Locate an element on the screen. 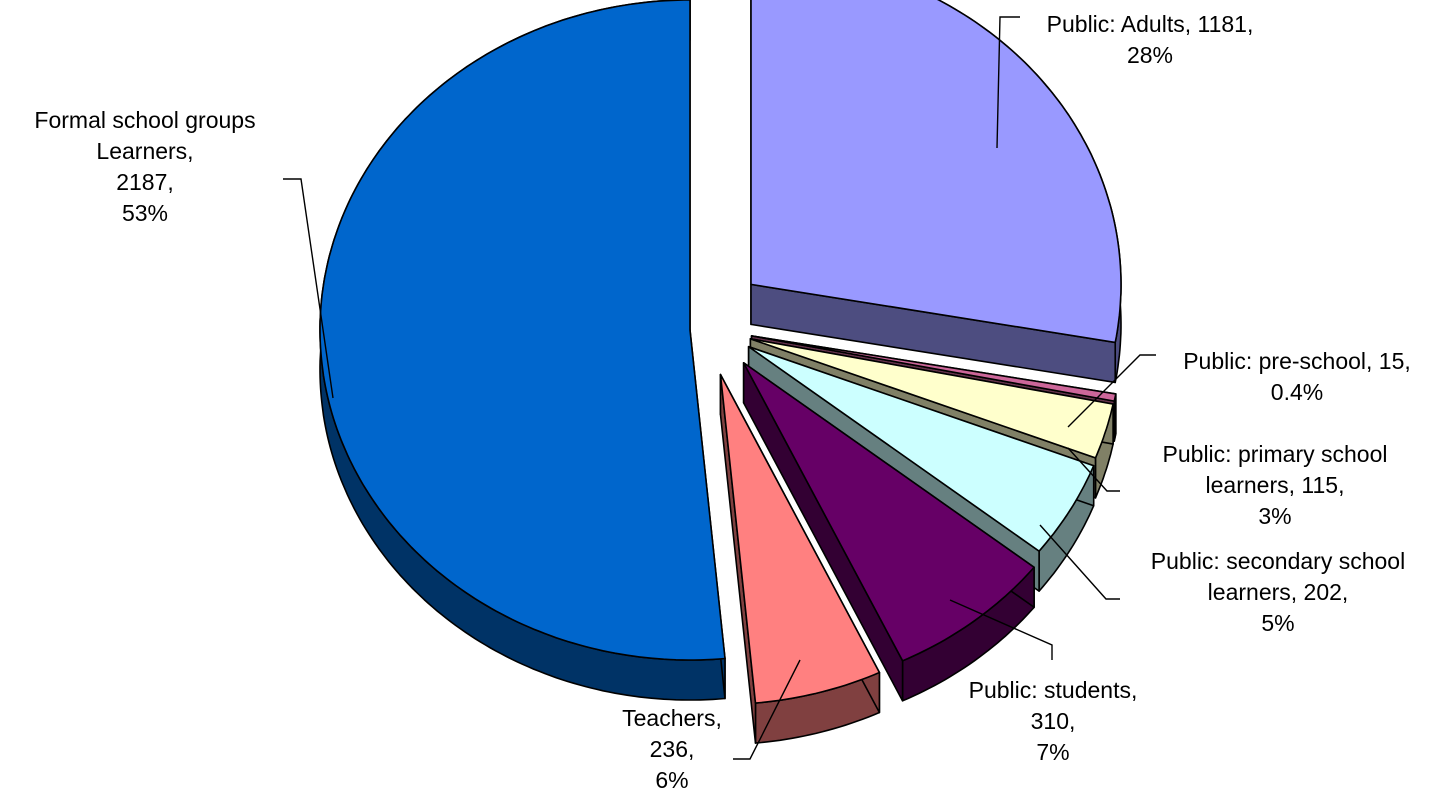  slice-public-students is located at coordinates (888, 512).